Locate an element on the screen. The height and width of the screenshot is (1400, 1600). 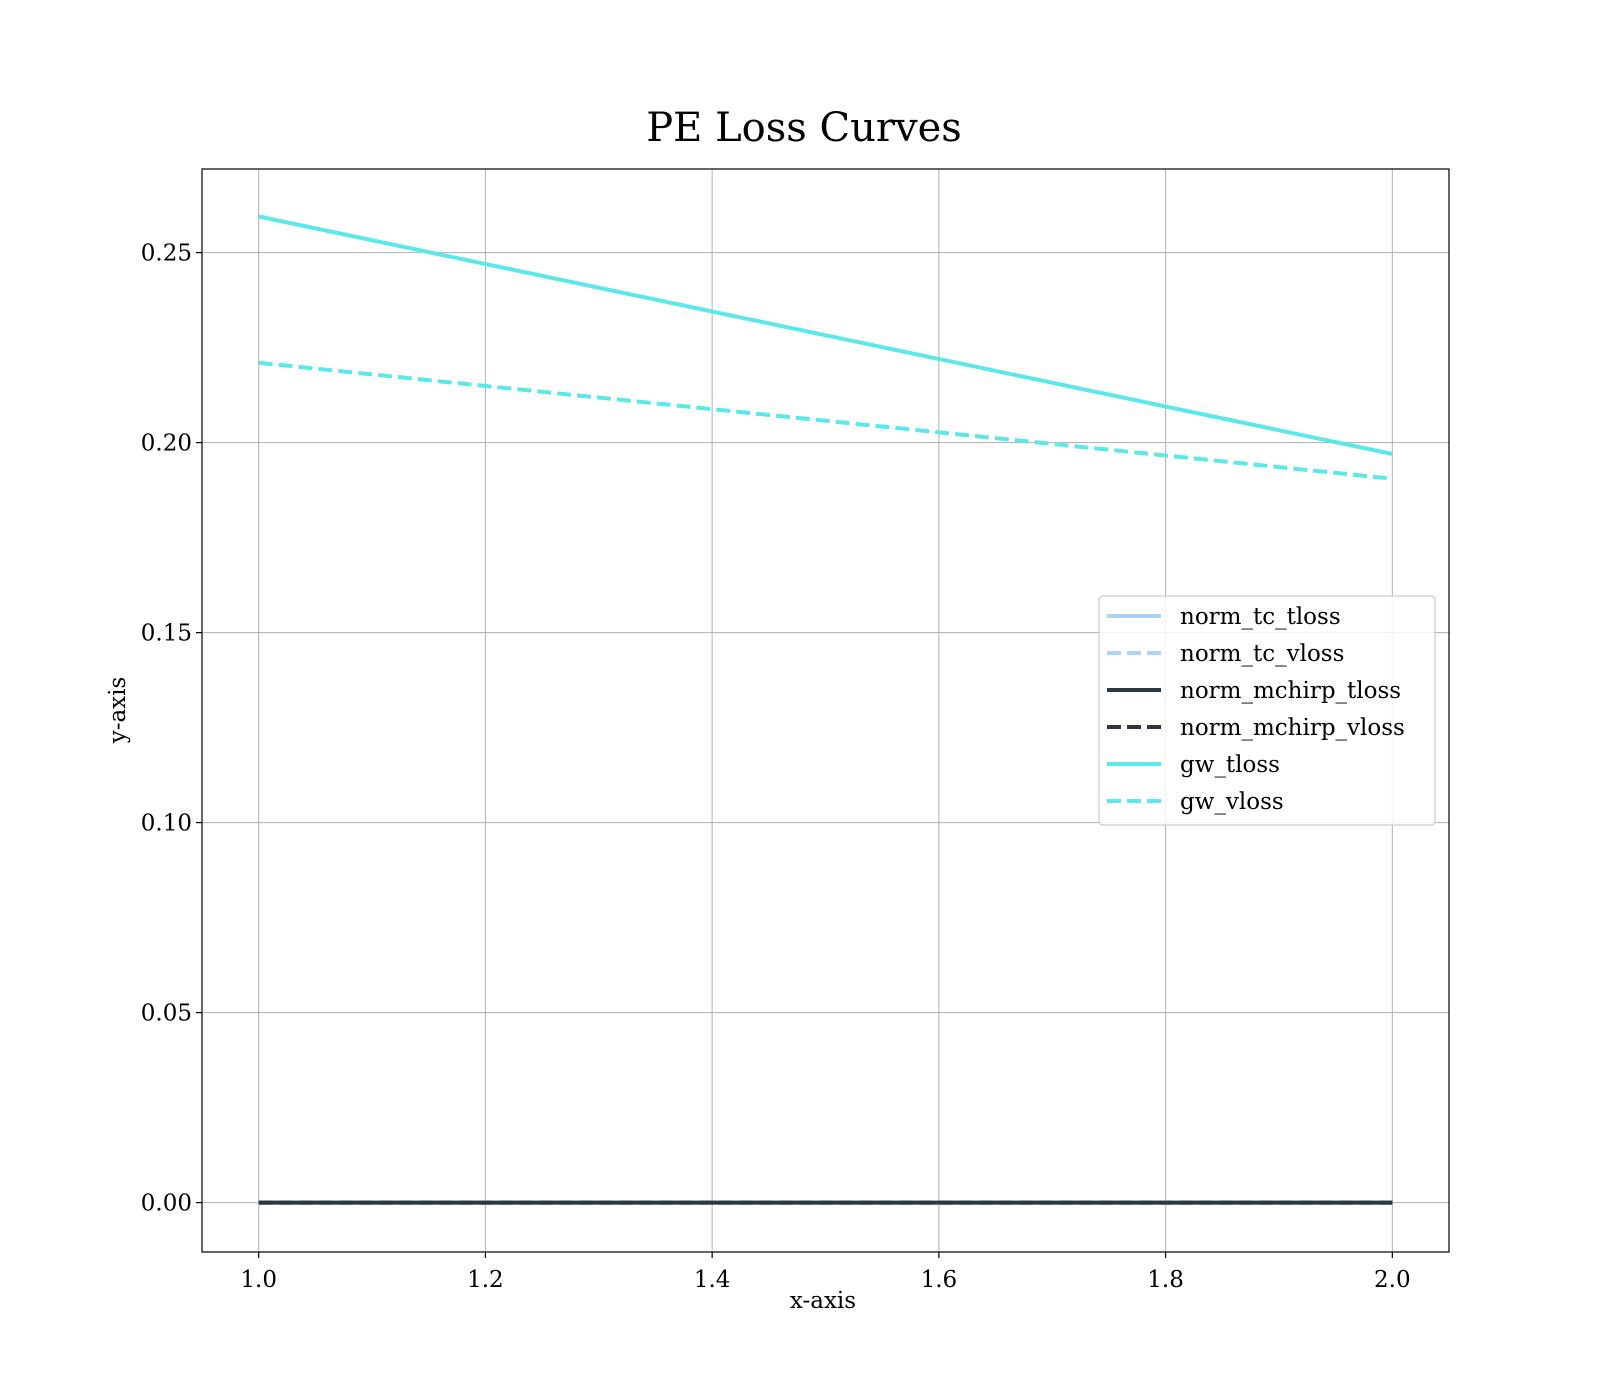
legend-label: norm_tc_vloss is located at coordinates (1262, 654).